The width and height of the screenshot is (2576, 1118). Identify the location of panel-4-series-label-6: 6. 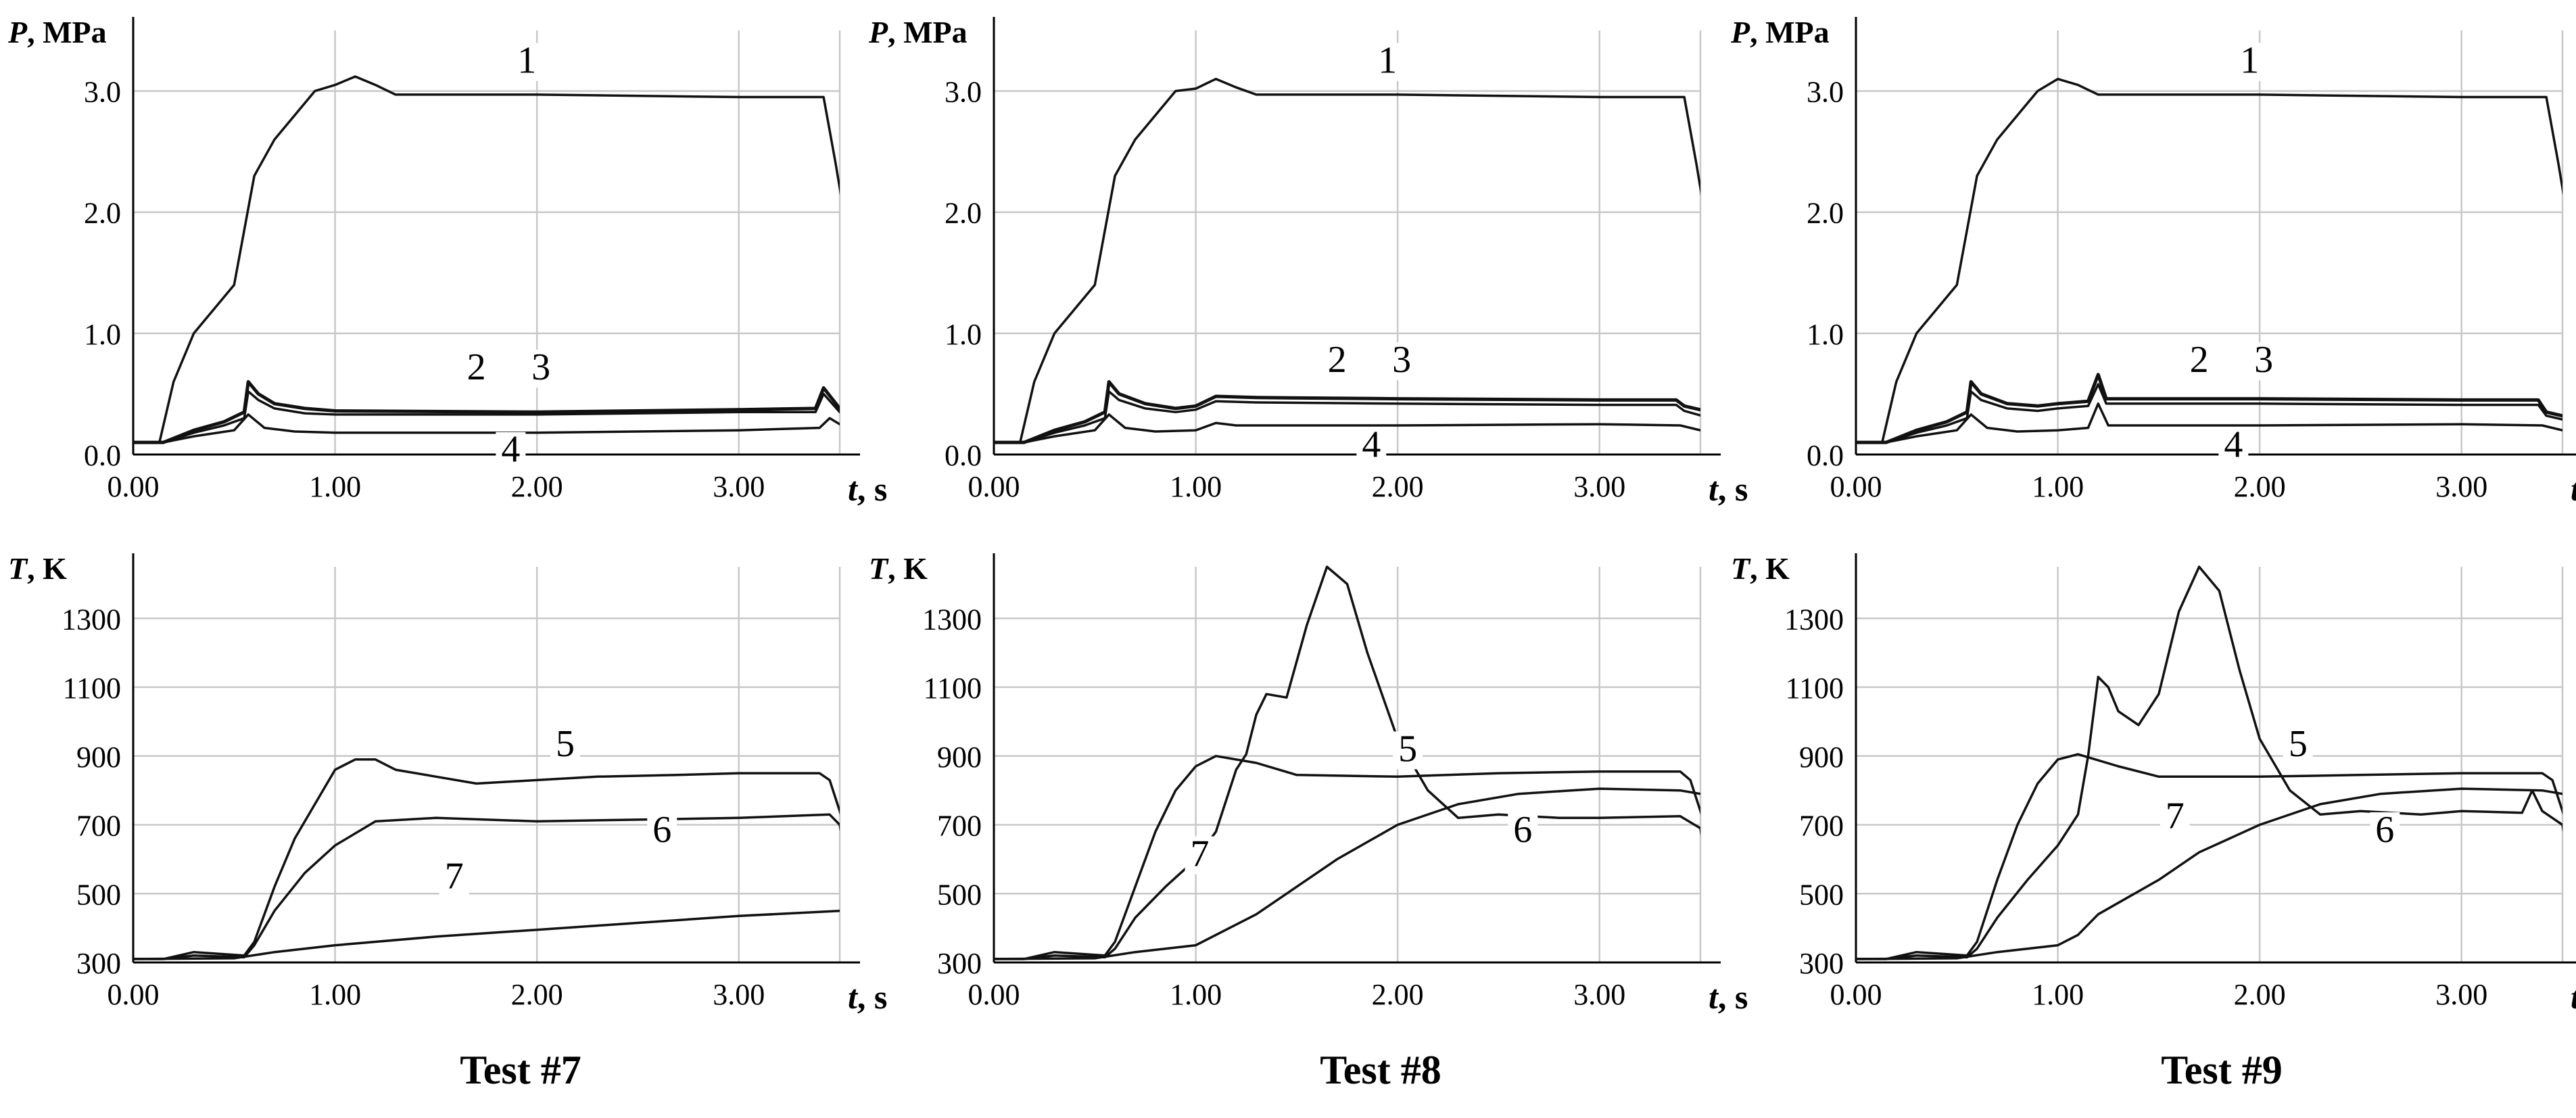
(661, 830).